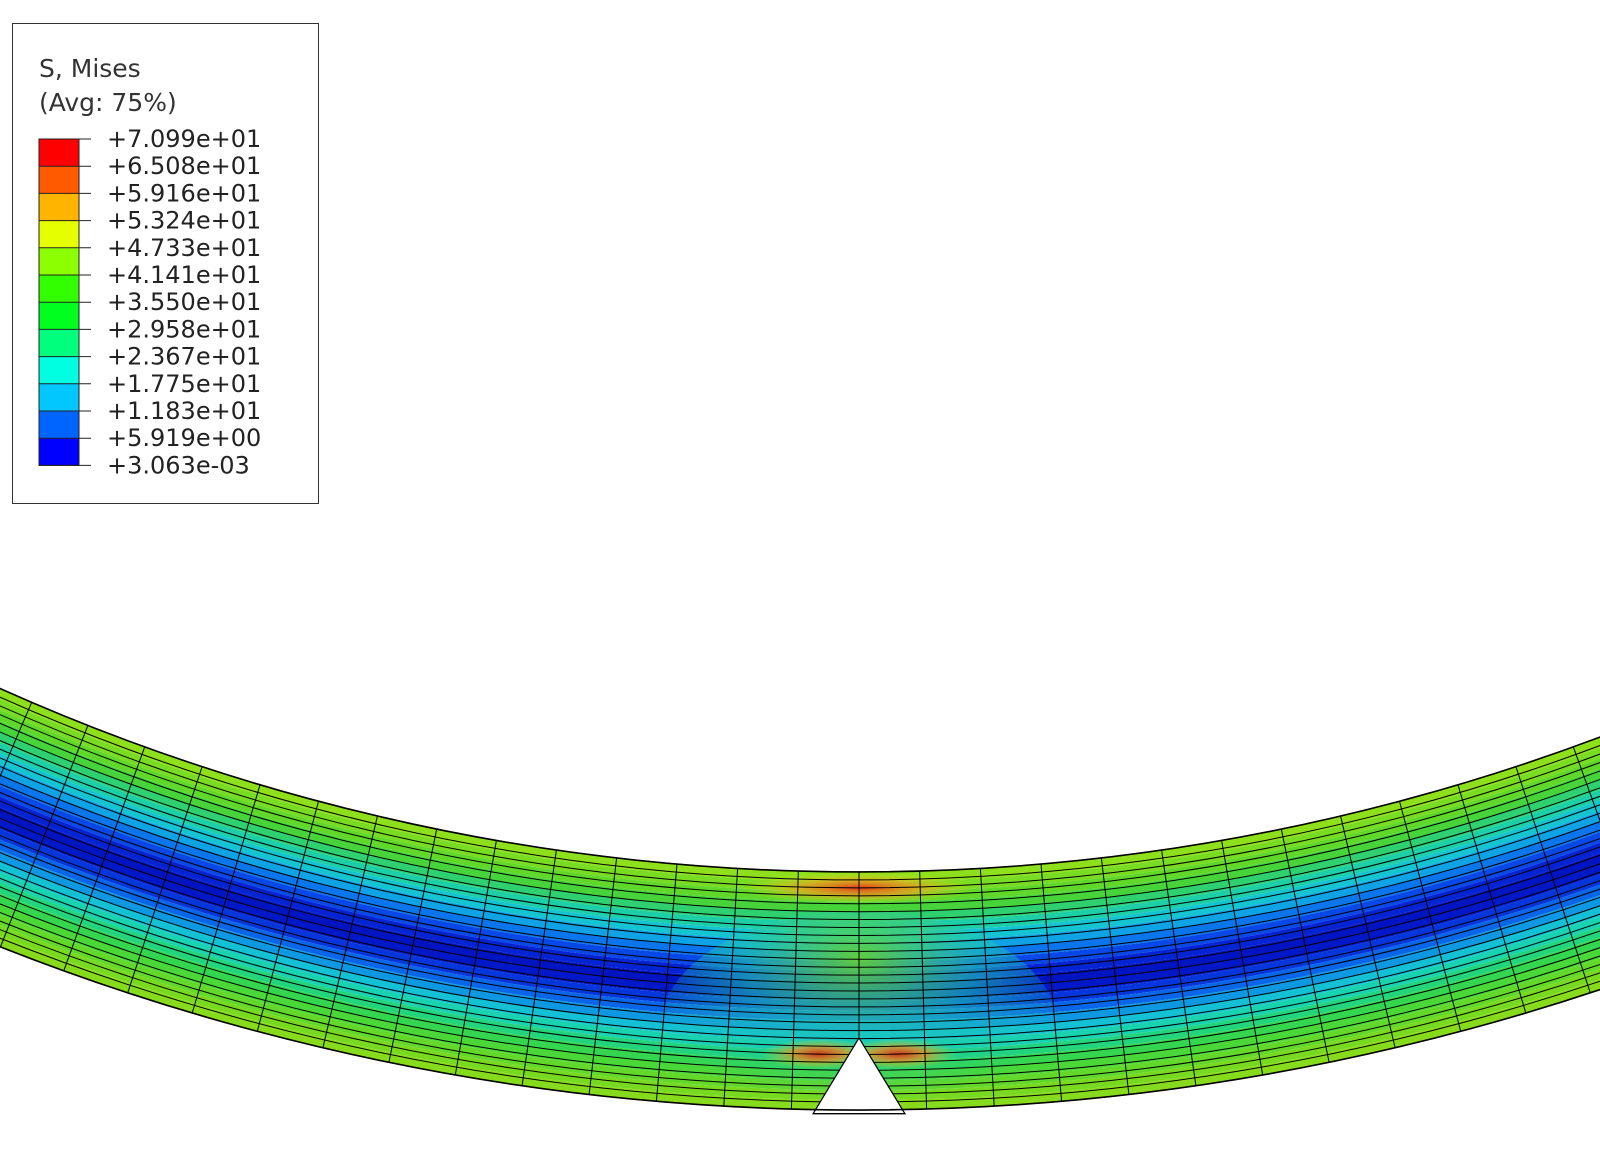  What do you see at coordinates (184, 275) in the screenshot?
I see `legend-level-label: +4.141e+01` at bounding box center [184, 275].